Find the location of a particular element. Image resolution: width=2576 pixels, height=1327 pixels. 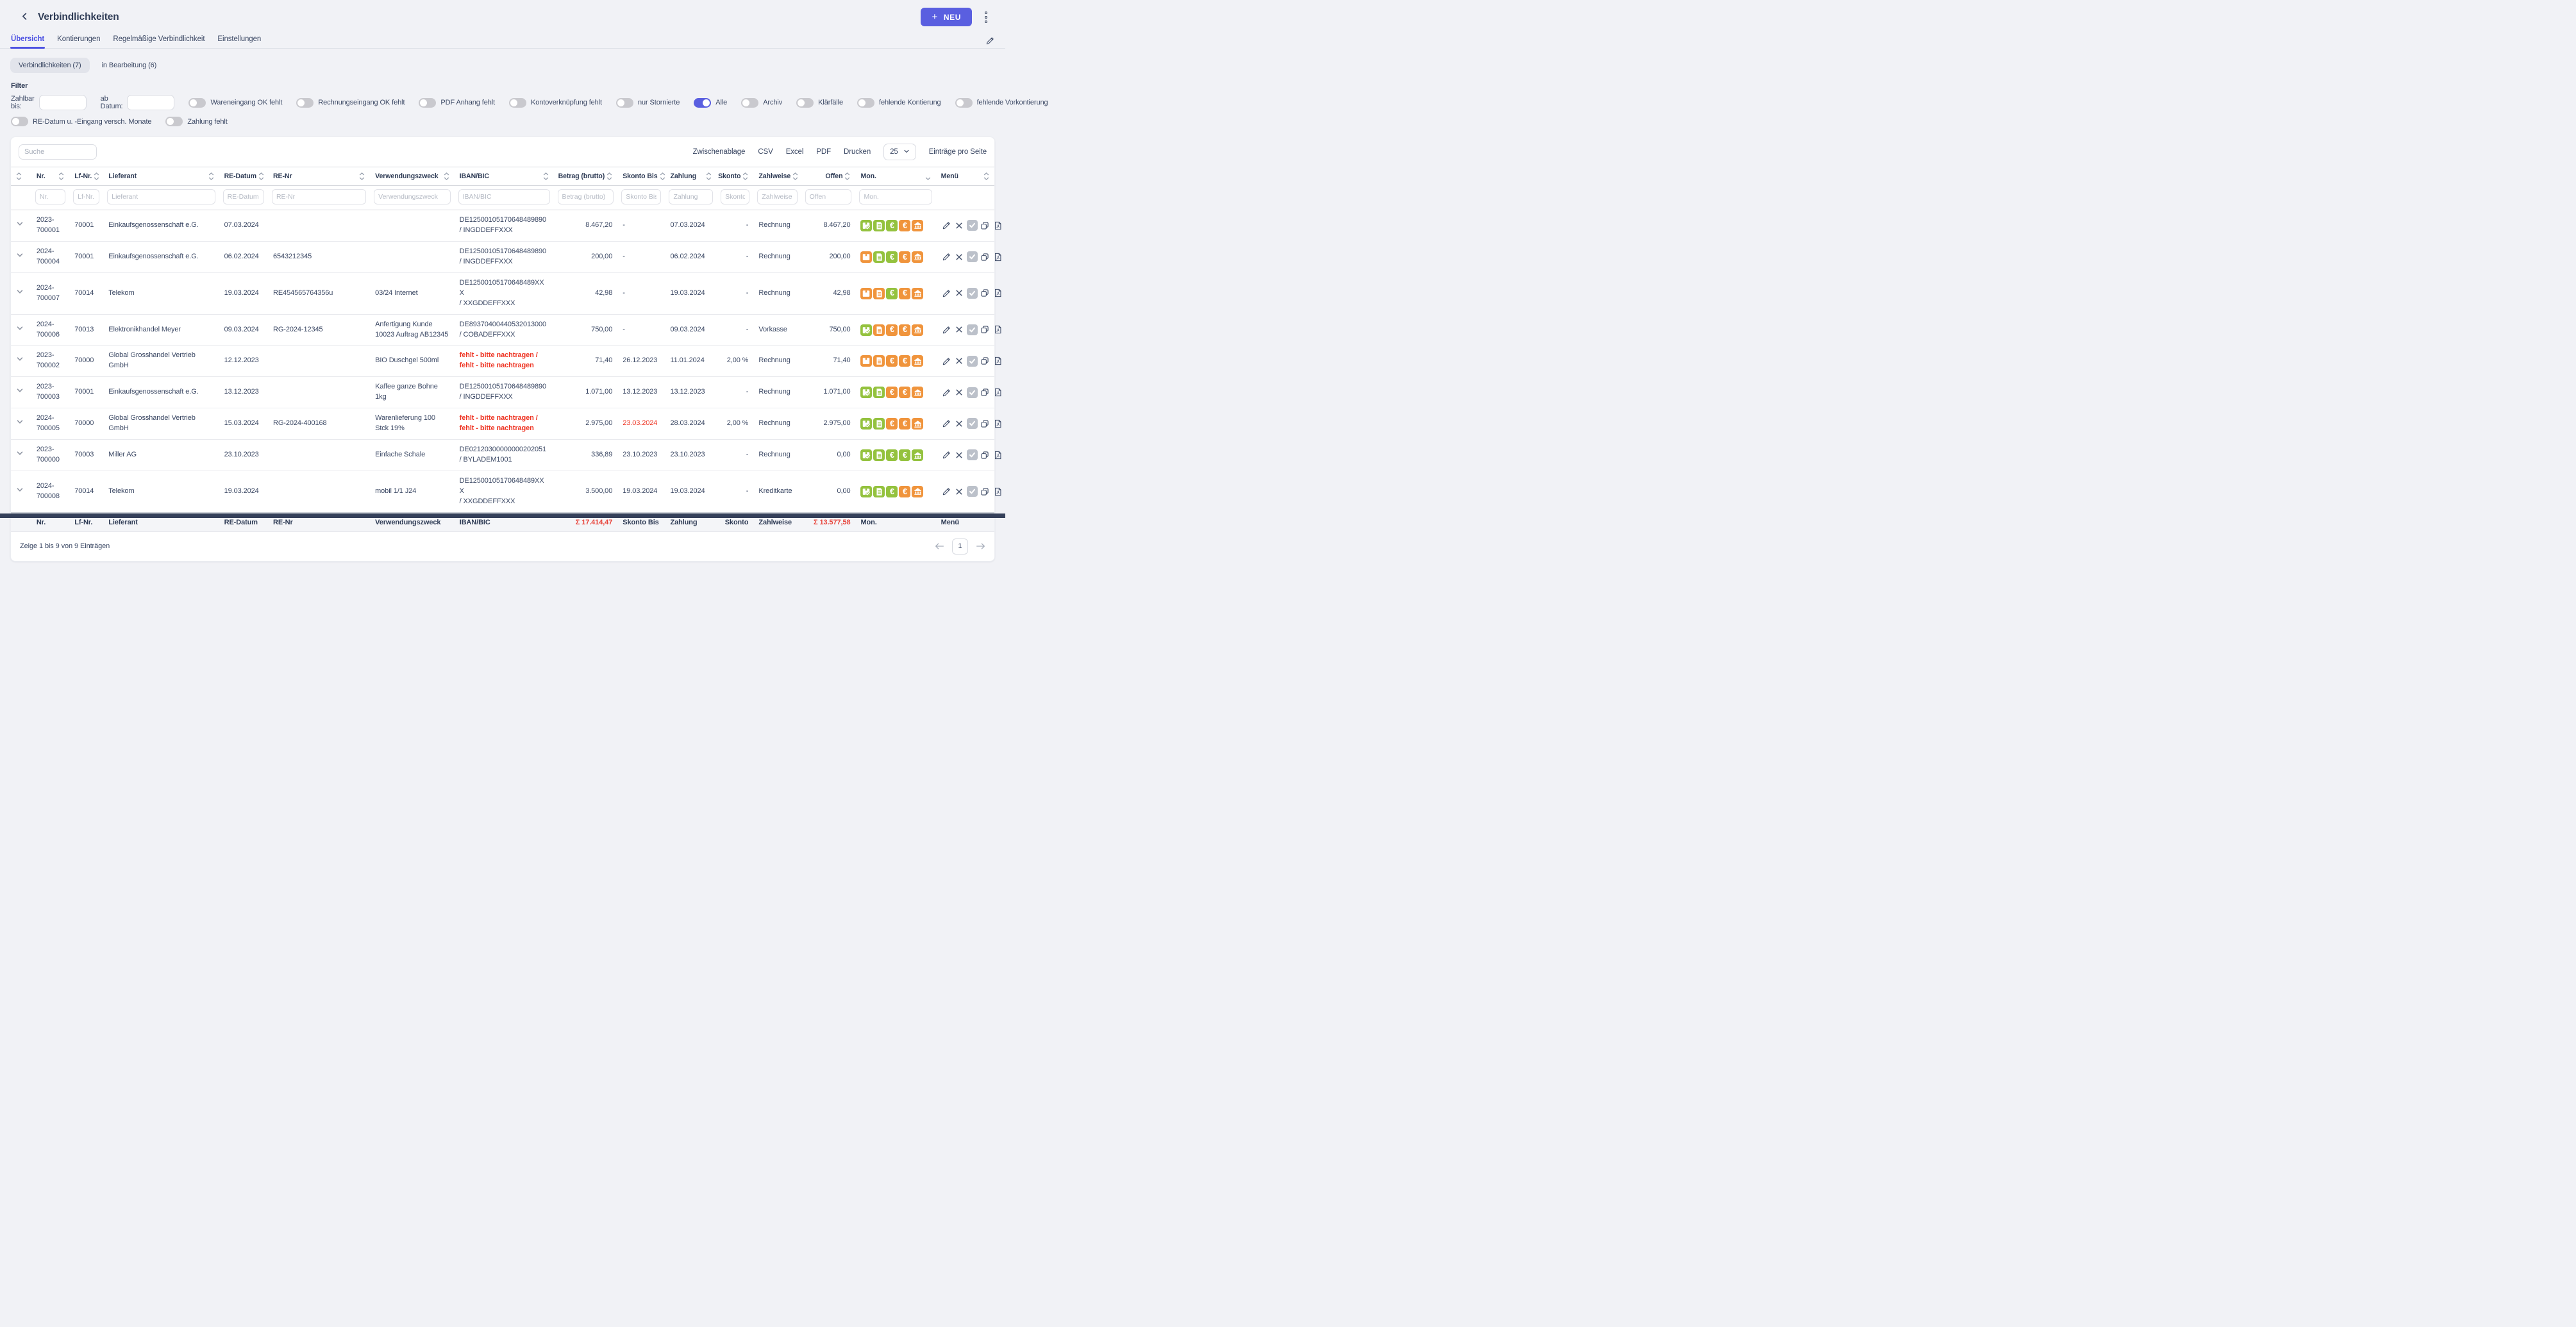

filter-toggle-wareneingang-ok-fehlt: Wareneingang OK fehlt is located at coordinates (235, 102).